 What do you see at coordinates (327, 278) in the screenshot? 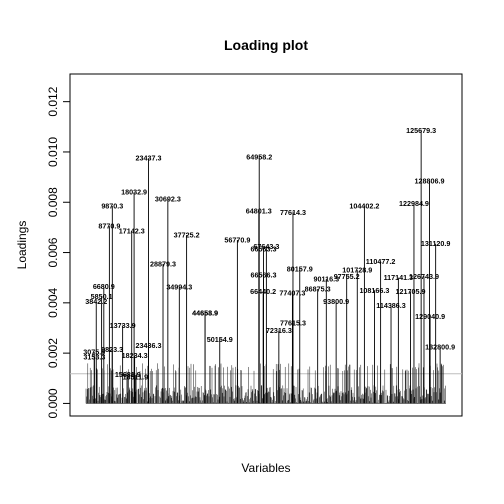
I see `bar-label: 90116.3` at bounding box center [327, 278].